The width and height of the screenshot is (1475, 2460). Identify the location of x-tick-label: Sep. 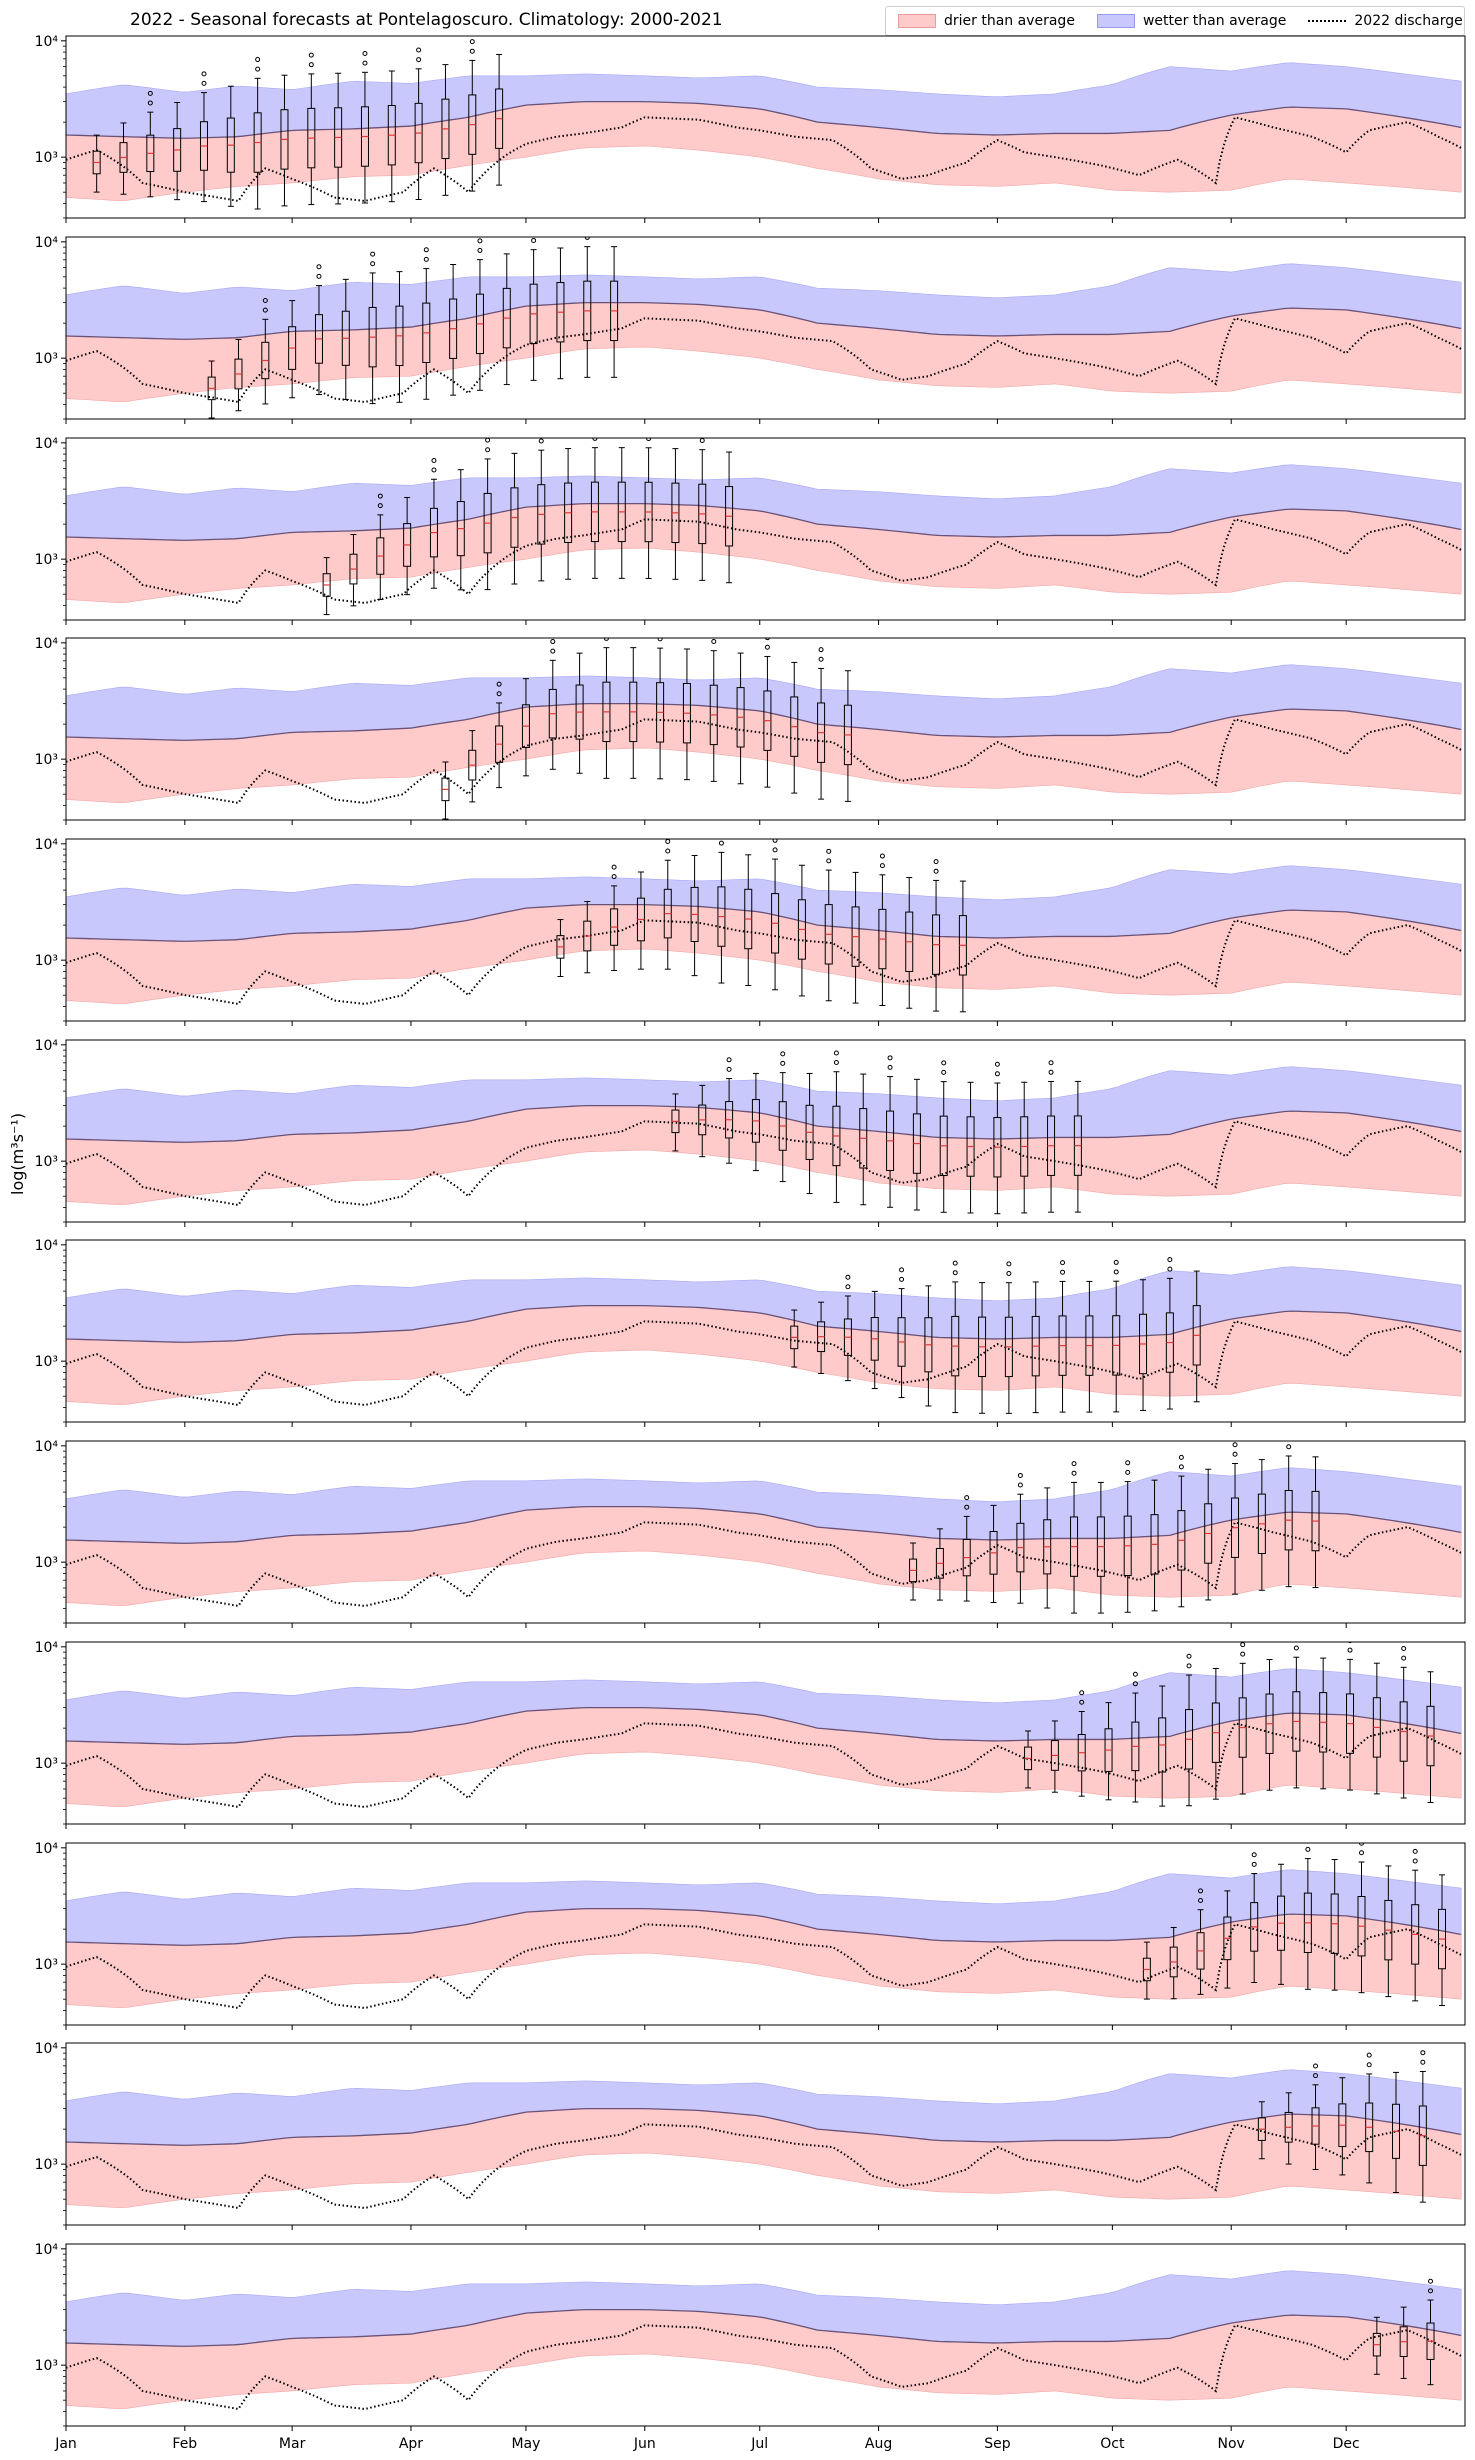
(997, 2444).